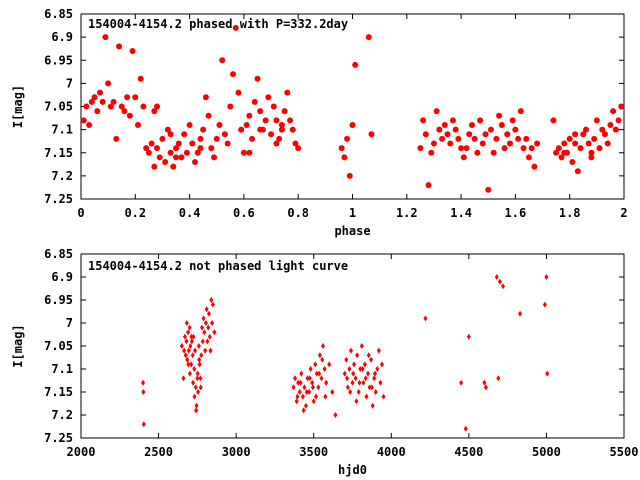  What do you see at coordinates (158, 452) in the screenshot?
I see `x-tick-label: 2500` at bounding box center [158, 452].